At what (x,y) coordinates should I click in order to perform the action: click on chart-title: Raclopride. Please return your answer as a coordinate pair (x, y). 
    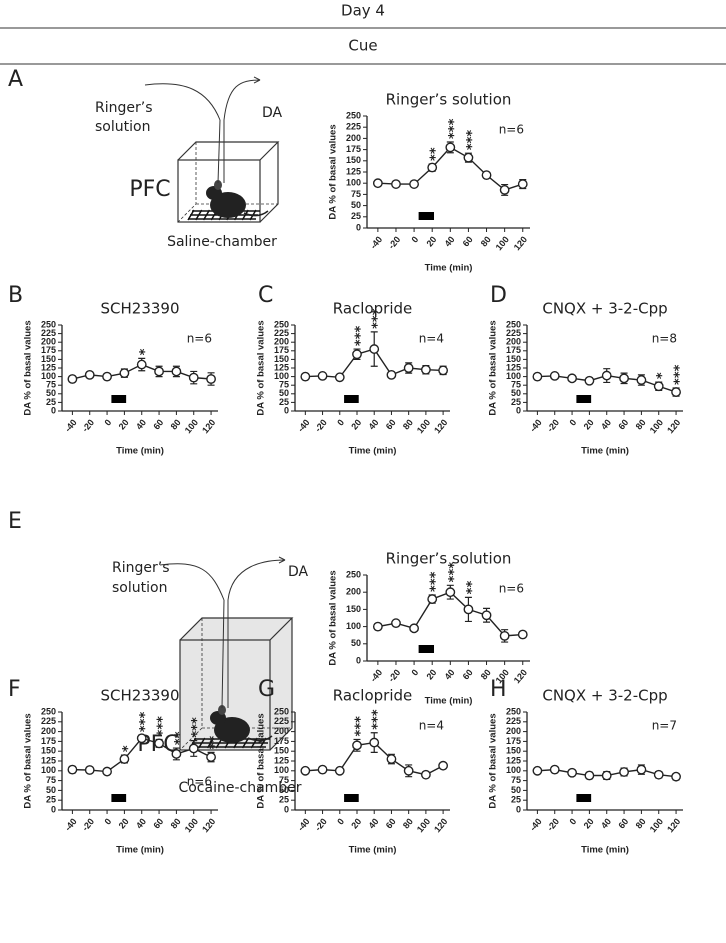
    Looking at the image, I should click on (372, 309).